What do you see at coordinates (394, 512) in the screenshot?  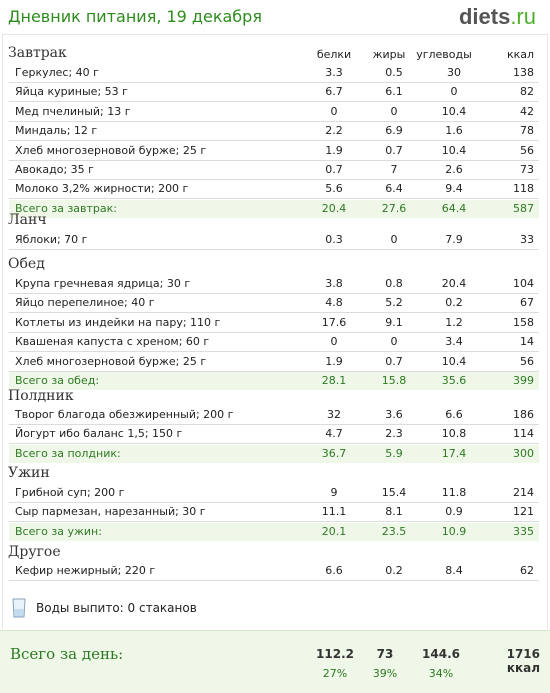 I see `nutrient-value-f: 8.1` at bounding box center [394, 512].